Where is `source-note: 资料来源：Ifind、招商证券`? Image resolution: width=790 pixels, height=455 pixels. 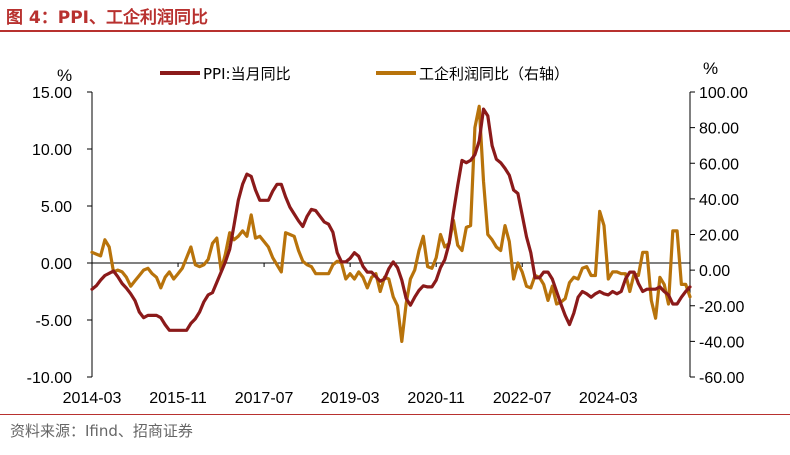
source-note: 资料来源：Ifind、招商证券 is located at coordinates (101, 431).